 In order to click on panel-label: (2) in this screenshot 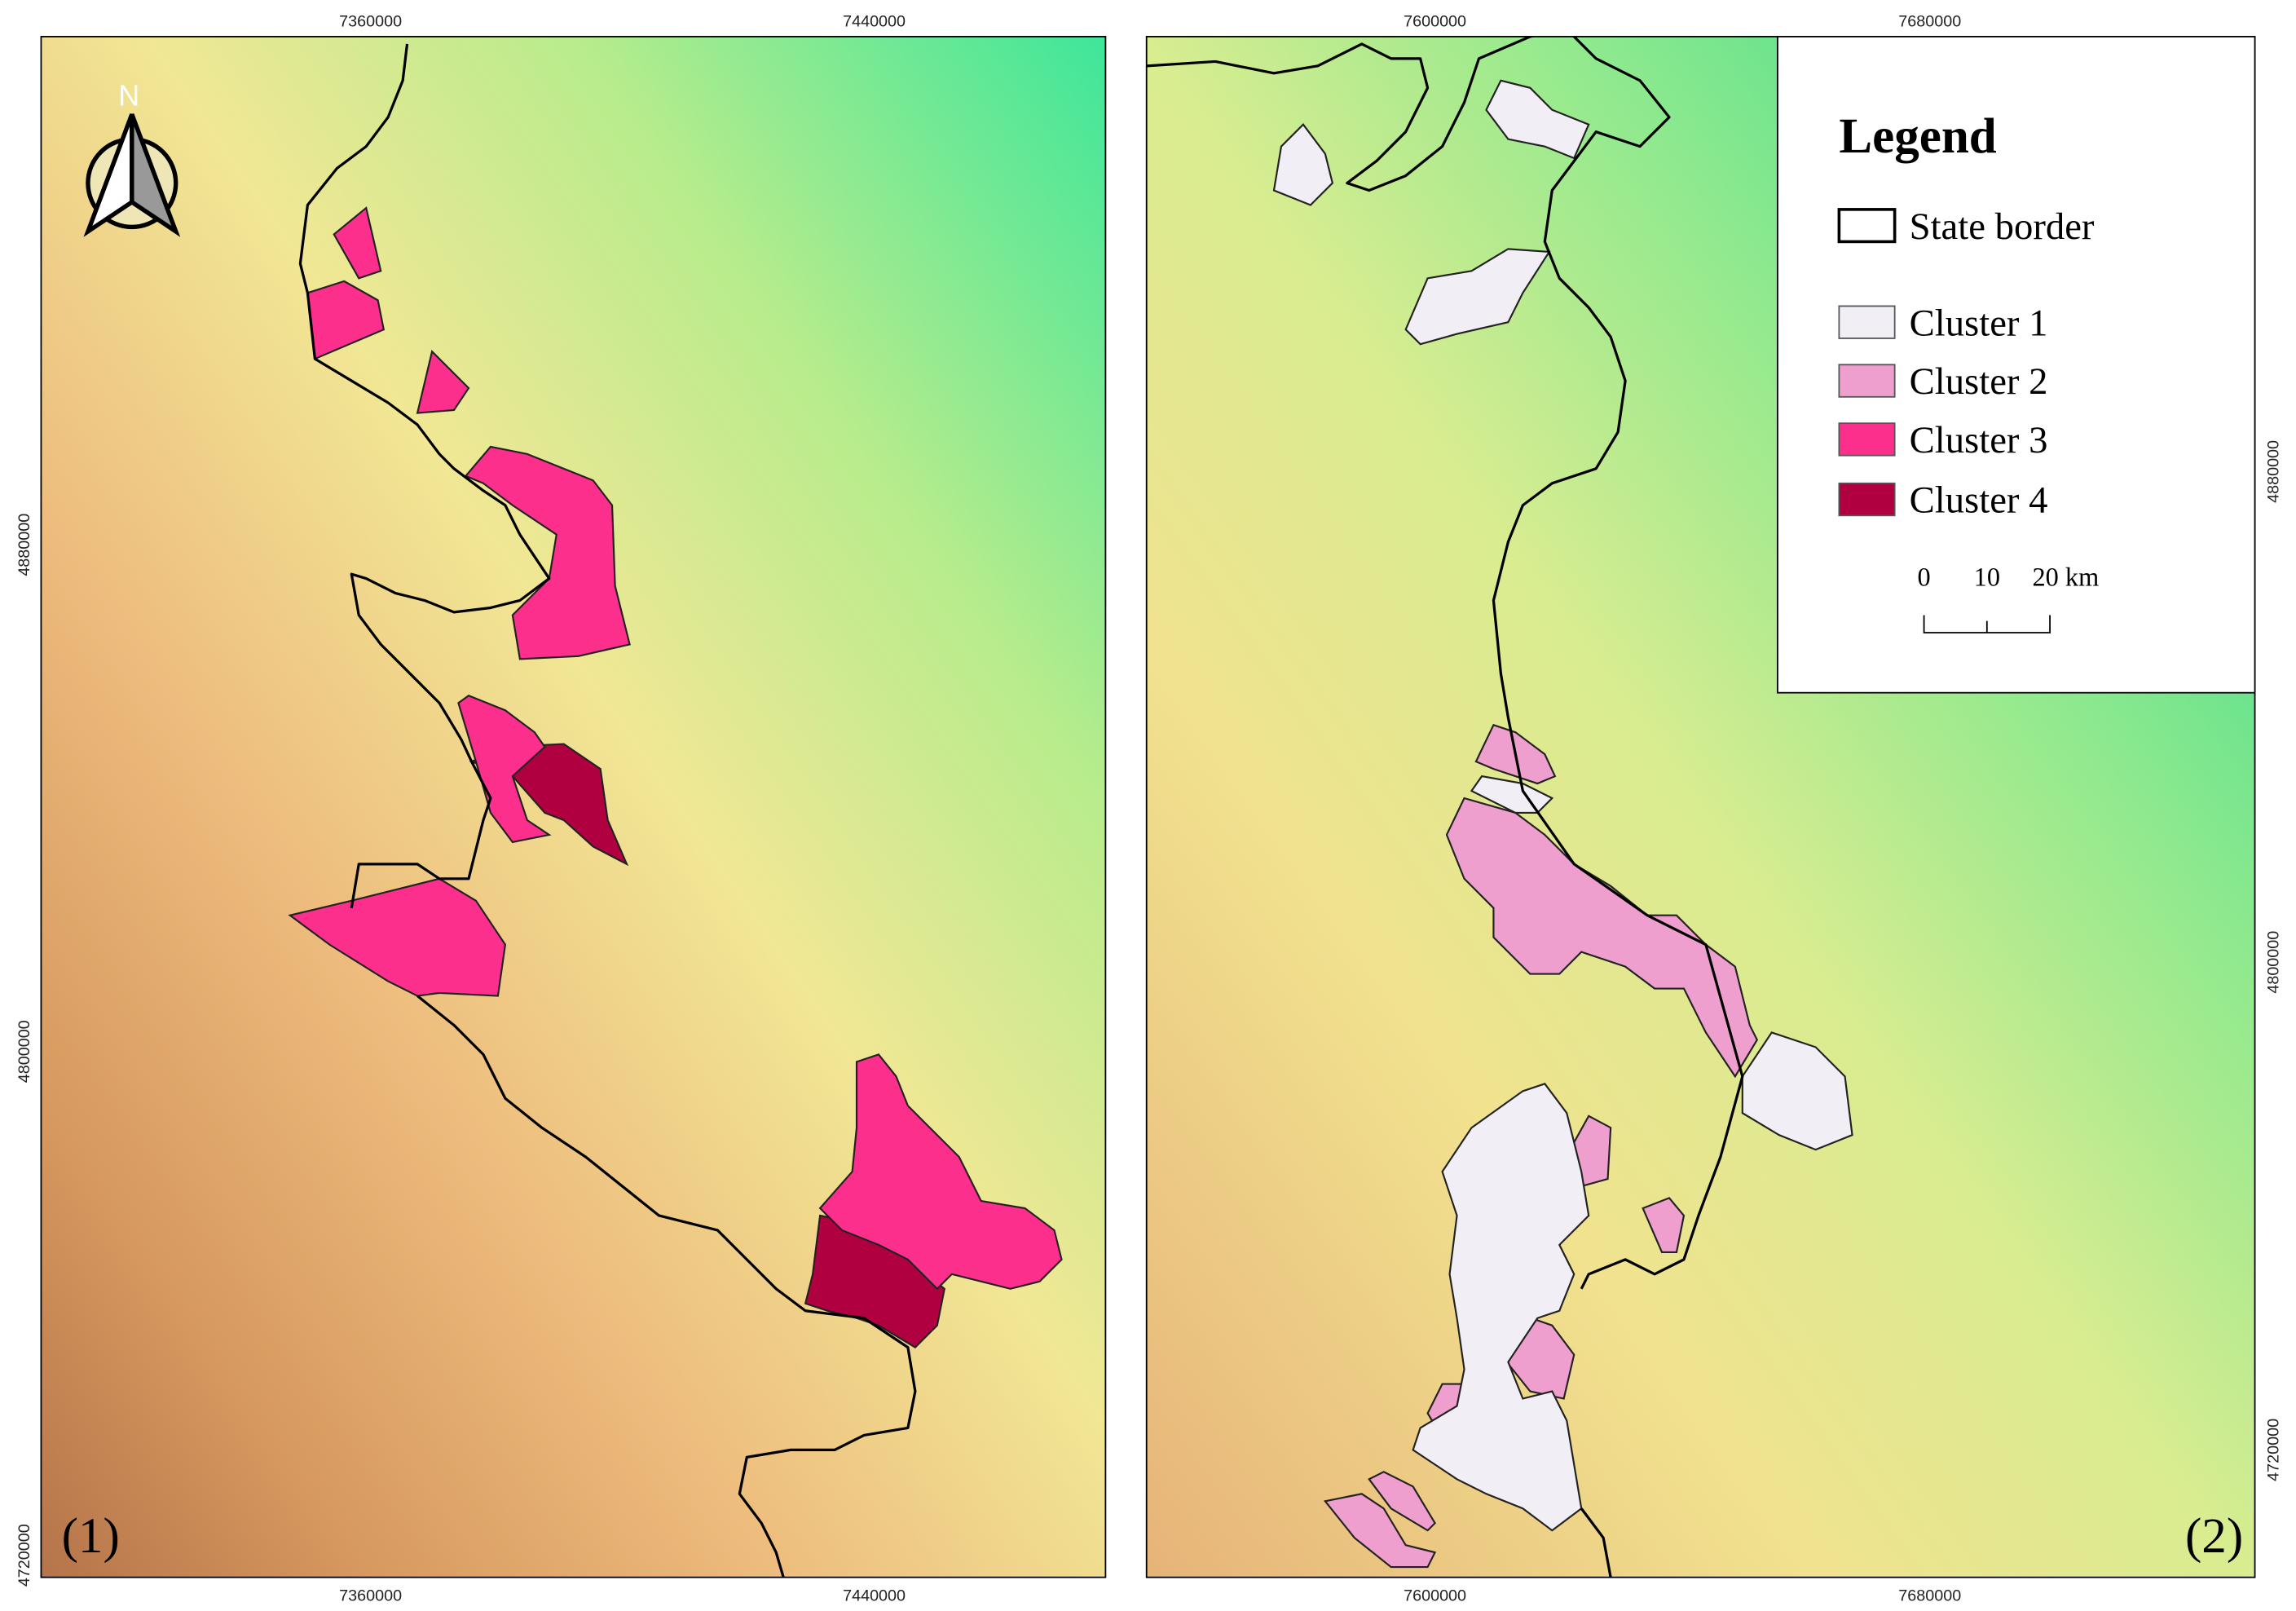, I will do `click(2214, 1537)`.